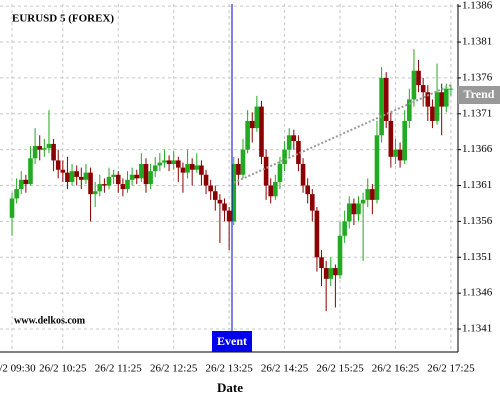 This screenshot has height=400, width=500. I want to click on y-tick-label: 1.1386, so click(477, 6).